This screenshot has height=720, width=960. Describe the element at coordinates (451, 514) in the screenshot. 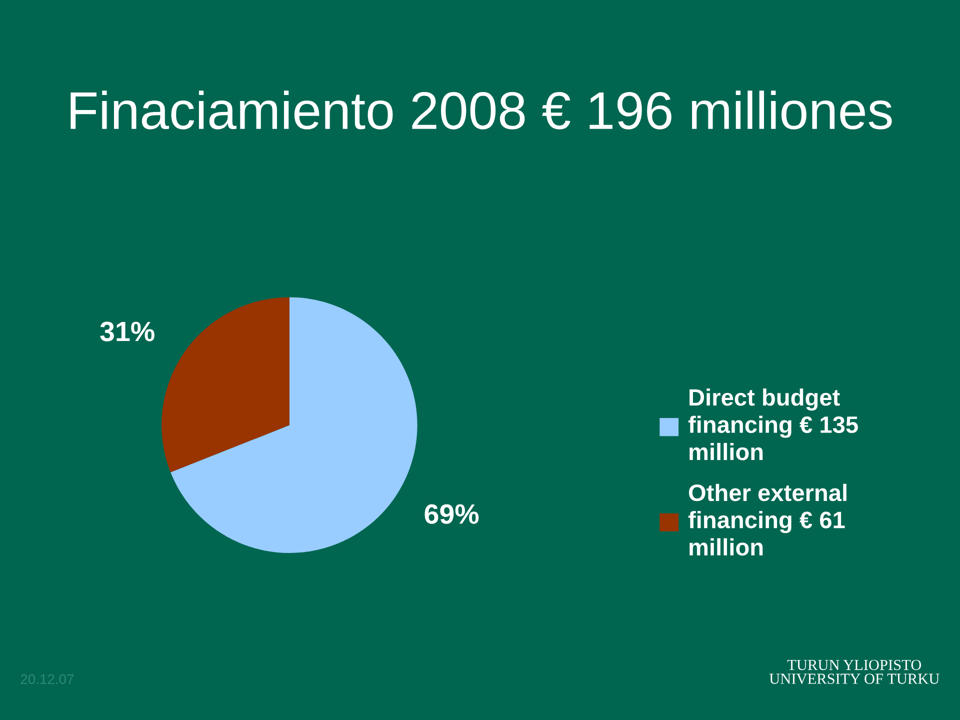

I see `data-label: 69%` at that location.